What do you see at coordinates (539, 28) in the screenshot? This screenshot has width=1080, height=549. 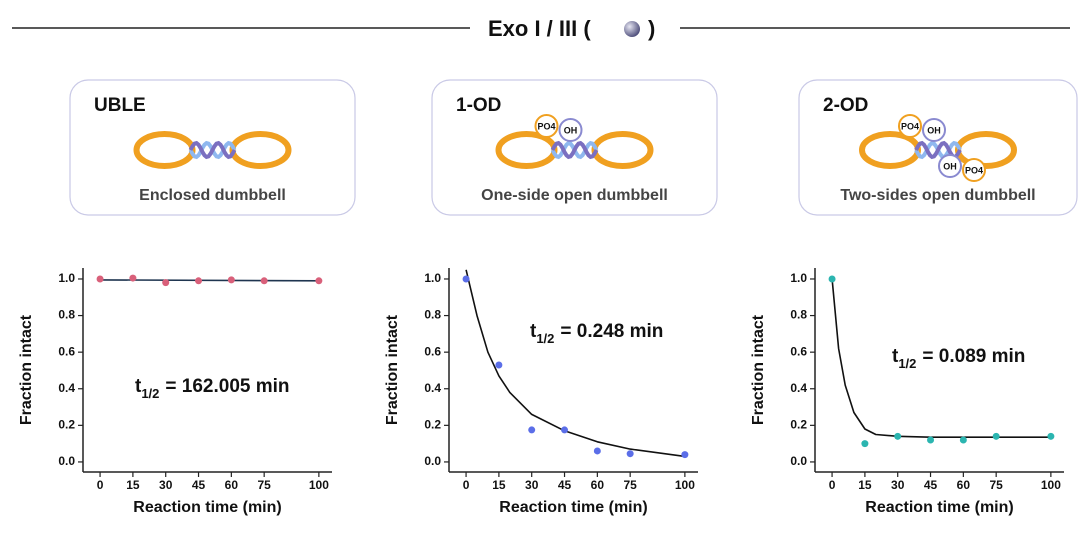 I see `header-title: Exo I / III (` at bounding box center [539, 28].